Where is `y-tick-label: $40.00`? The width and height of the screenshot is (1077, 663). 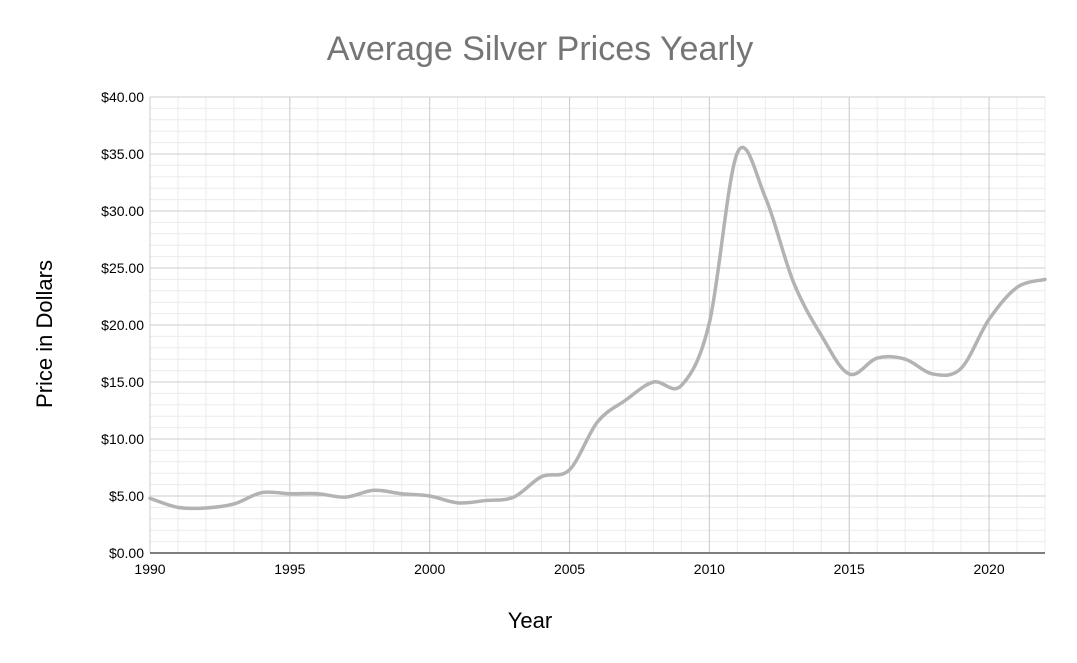
y-tick-label: $40.00 is located at coordinates (122, 97).